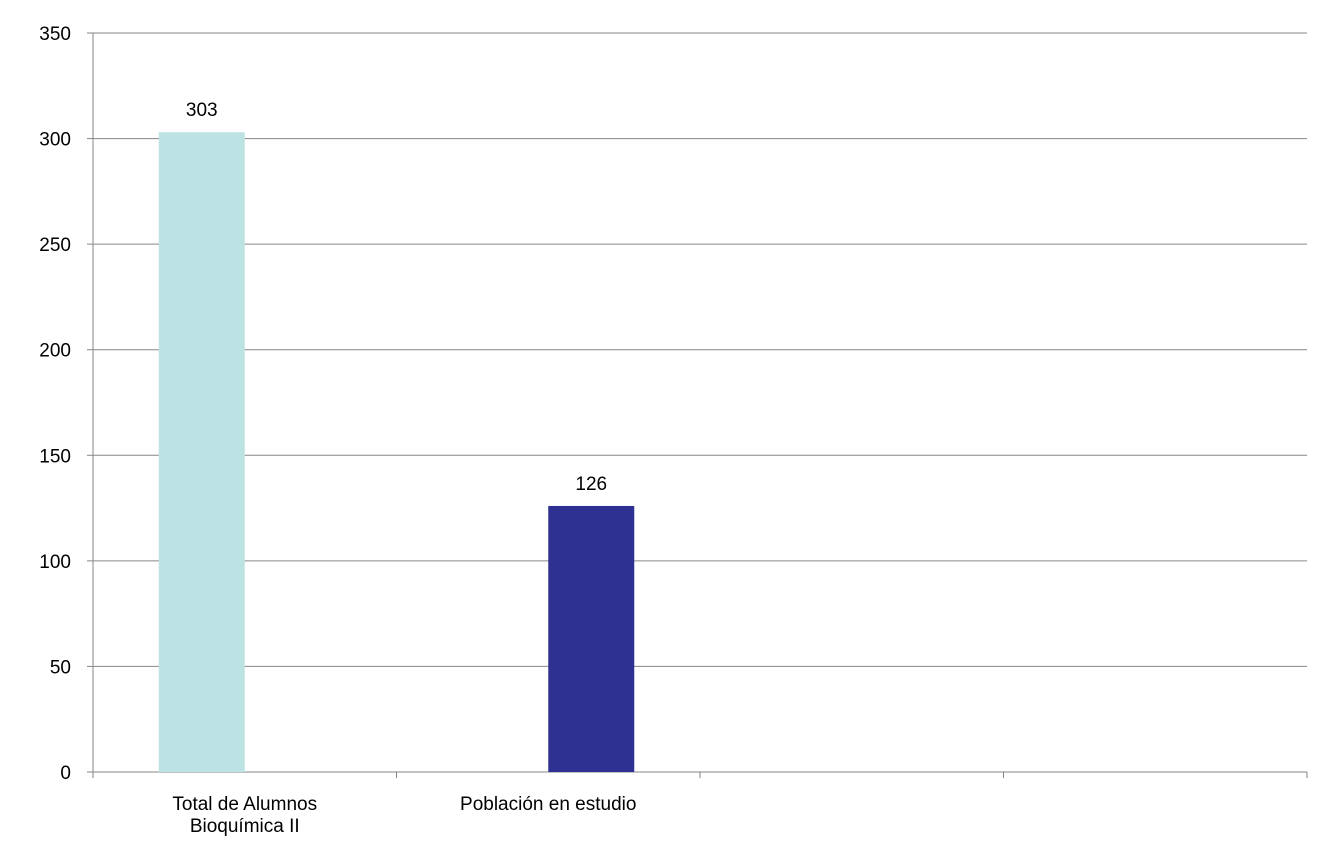 The image size is (1319, 843). What do you see at coordinates (55, 140) in the screenshot?
I see `y-tick-label: 300` at bounding box center [55, 140].